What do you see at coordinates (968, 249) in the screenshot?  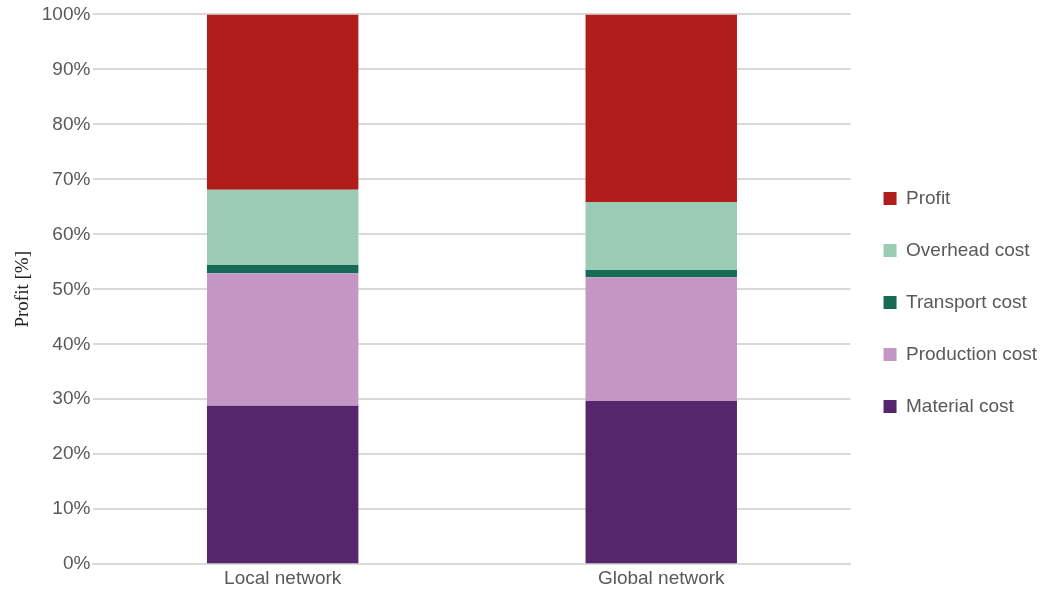 I see `legend-label: Overhead cost` at bounding box center [968, 249].